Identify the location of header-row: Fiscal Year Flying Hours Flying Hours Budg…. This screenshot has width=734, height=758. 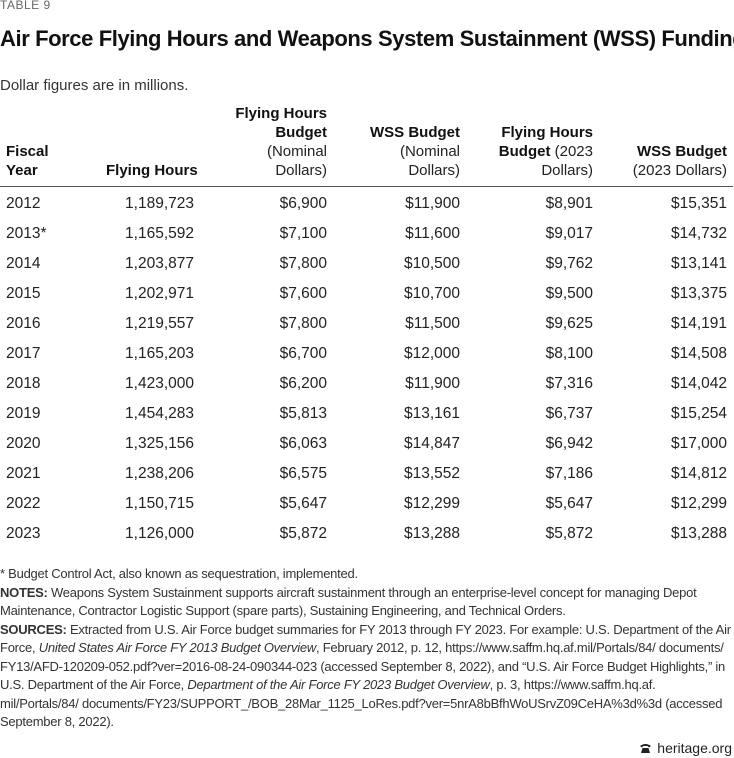
(366, 145).